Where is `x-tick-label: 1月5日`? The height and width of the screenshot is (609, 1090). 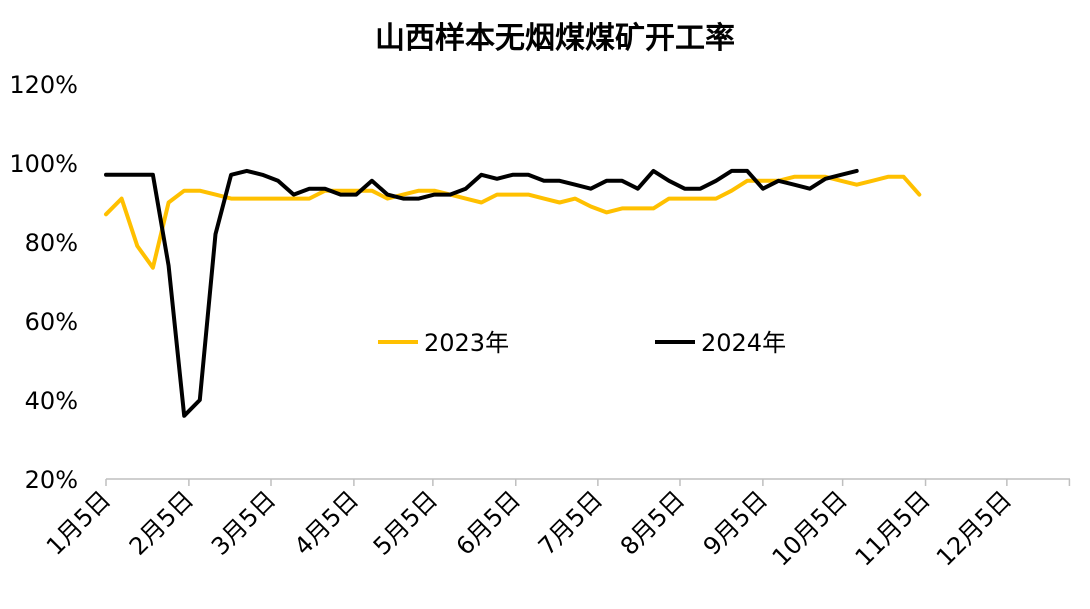 x-tick-label: 1月5日 is located at coordinates (78, 522).